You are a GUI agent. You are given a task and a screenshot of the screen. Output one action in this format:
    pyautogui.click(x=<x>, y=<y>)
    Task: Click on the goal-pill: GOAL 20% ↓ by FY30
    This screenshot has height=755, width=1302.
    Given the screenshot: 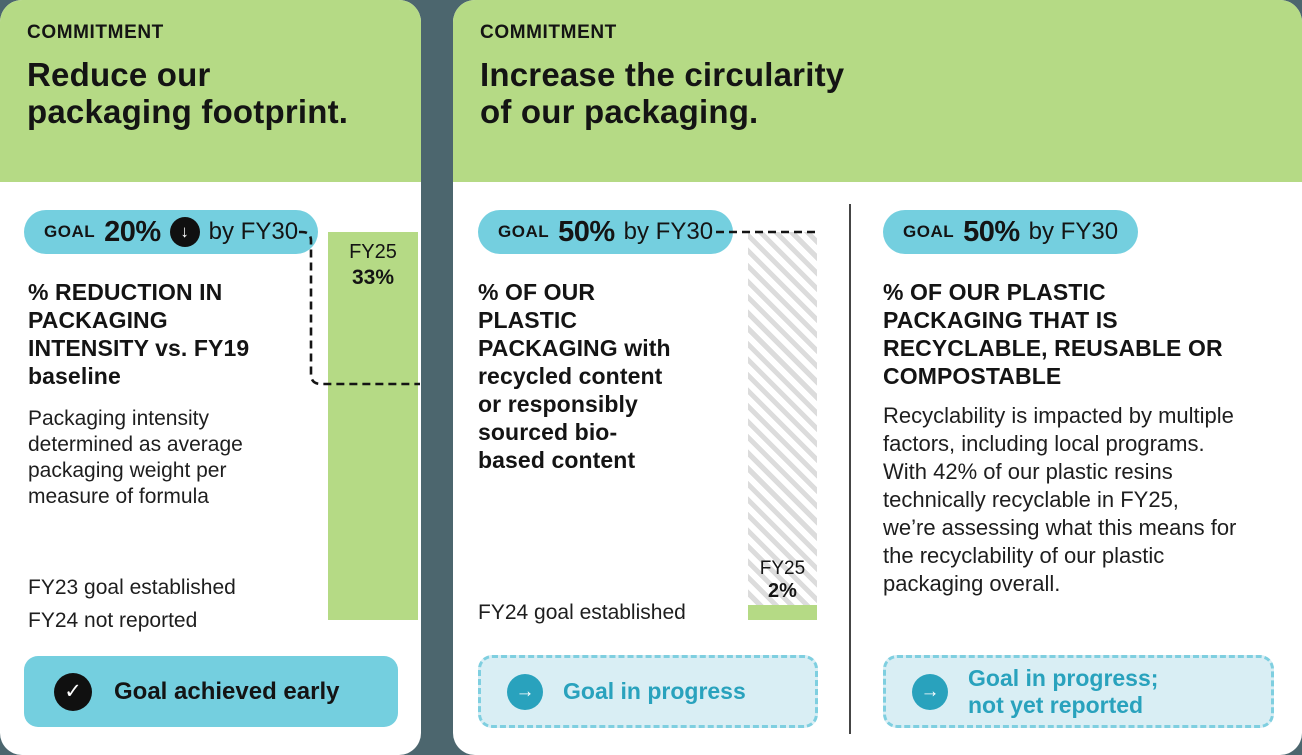 What is the action you would take?
    pyautogui.click(x=171, y=232)
    